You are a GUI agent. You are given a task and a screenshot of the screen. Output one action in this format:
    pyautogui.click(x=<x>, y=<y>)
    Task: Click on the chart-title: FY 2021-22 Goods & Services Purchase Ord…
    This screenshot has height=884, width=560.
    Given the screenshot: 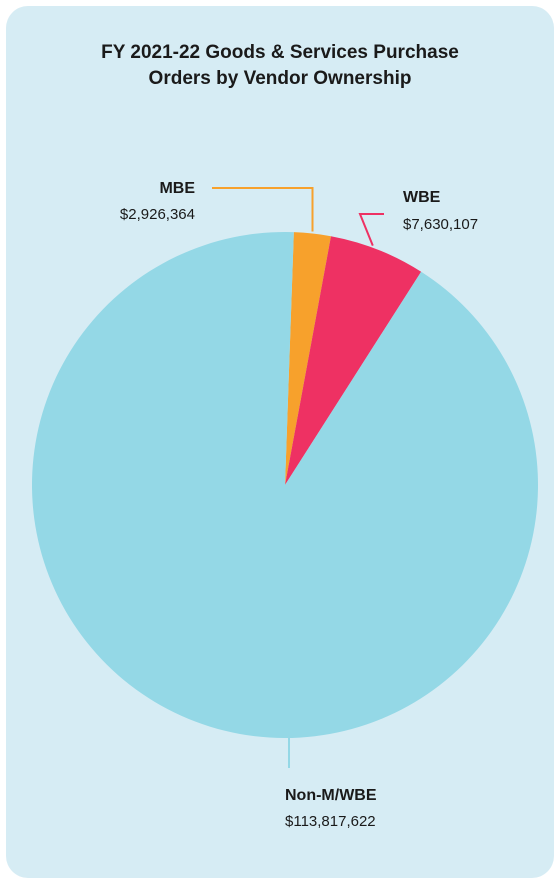 What is the action you would take?
    pyautogui.click(x=280, y=66)
    